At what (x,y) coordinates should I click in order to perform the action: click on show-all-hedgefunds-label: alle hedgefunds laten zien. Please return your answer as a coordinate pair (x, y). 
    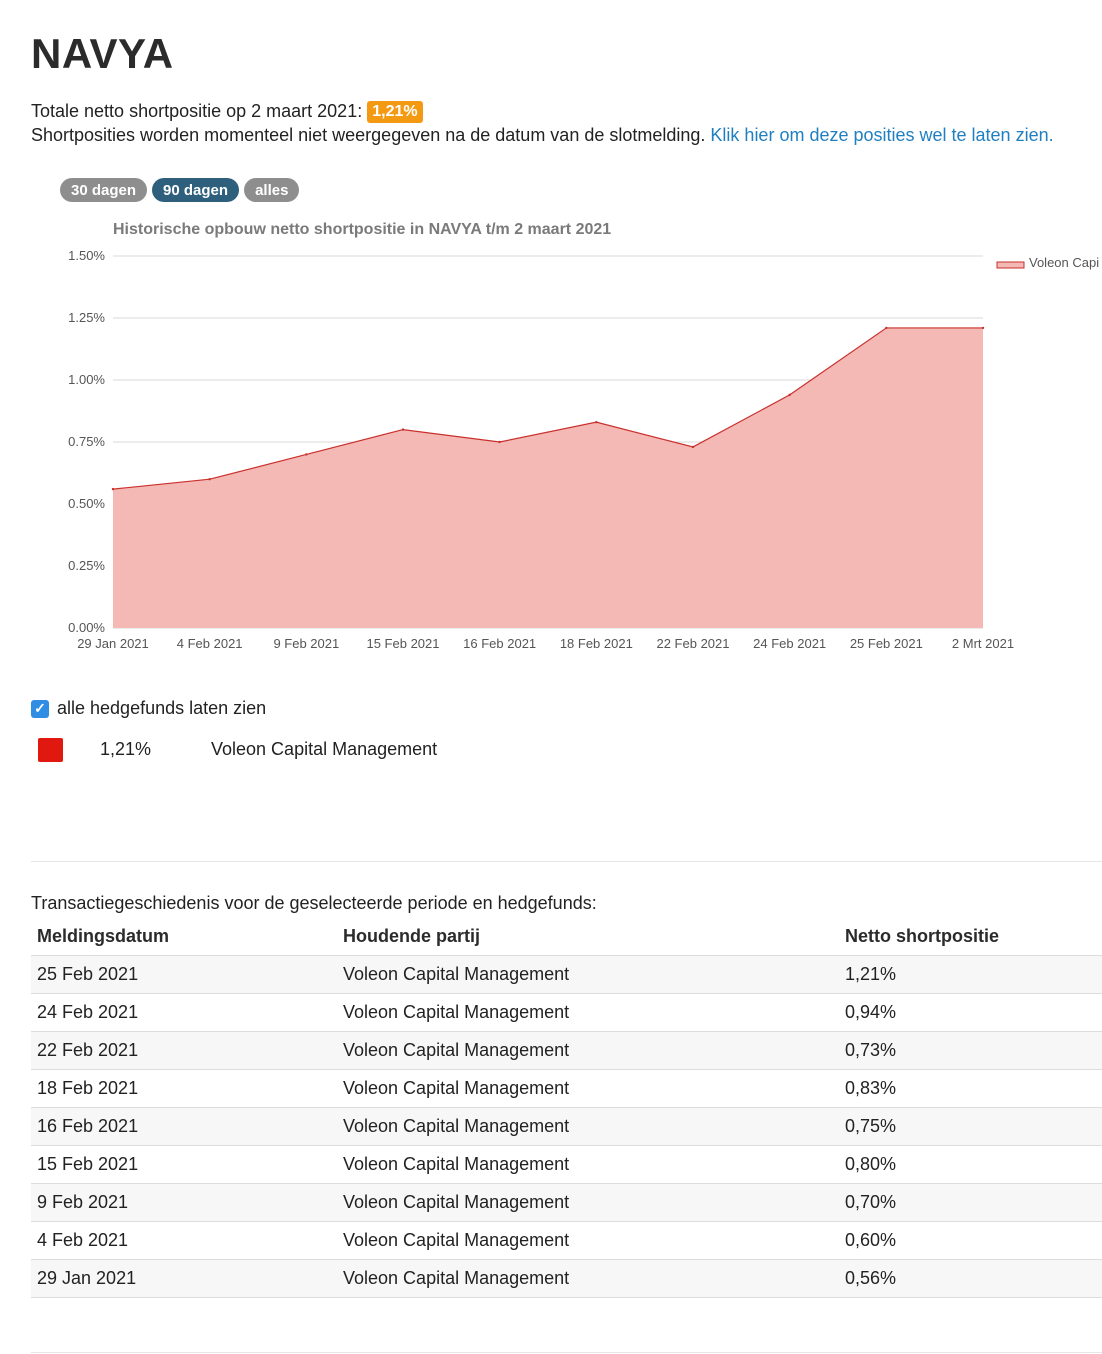
    Looking at the image, I should click on (162, 708).